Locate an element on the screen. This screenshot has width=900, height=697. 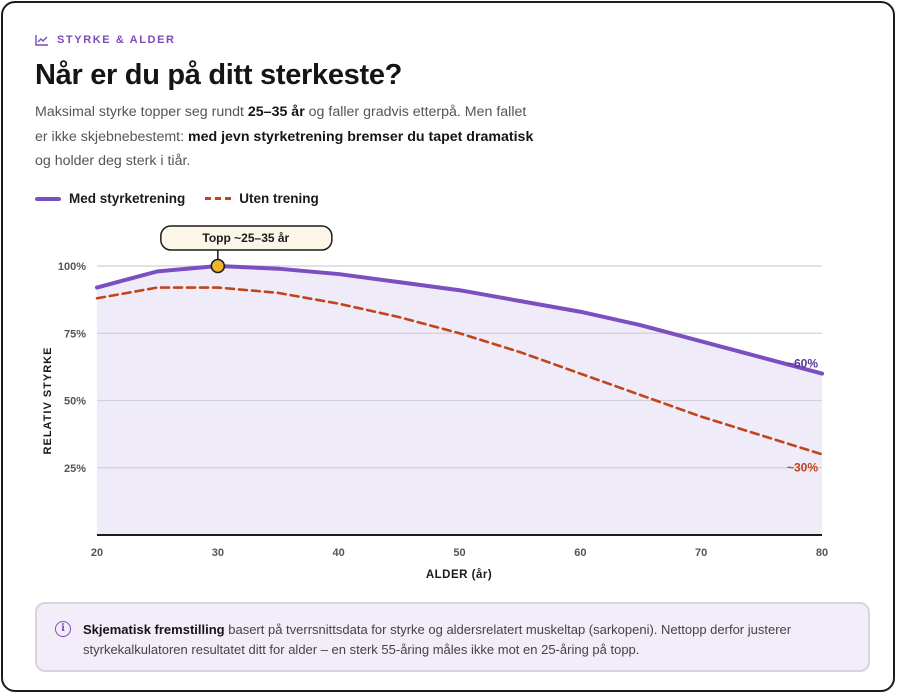
peak-callout-box is located at coordinates (246, 238).